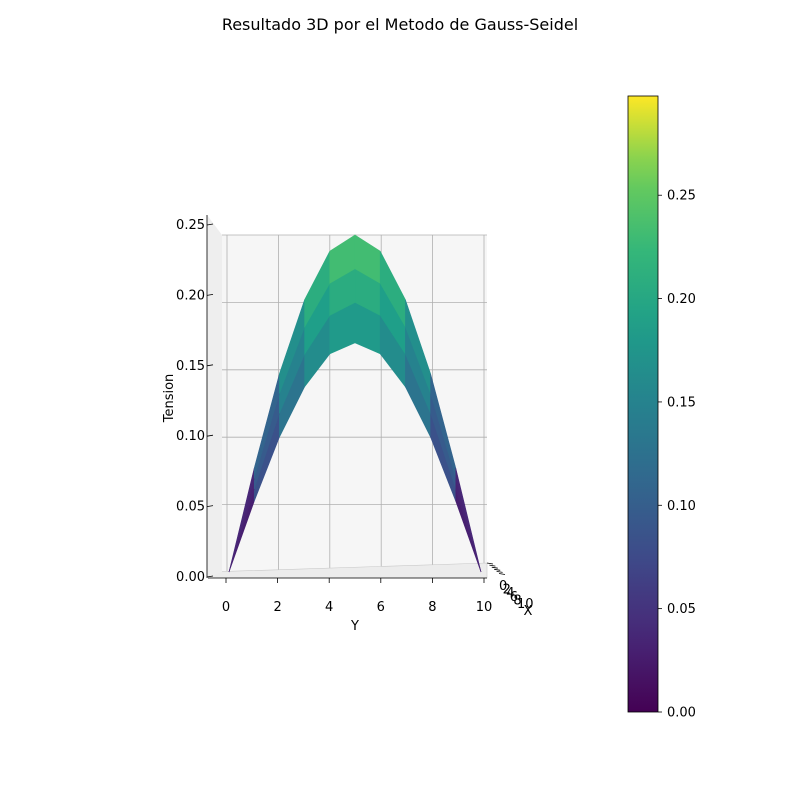 This screenshot has height=800, width=800. What do you see at coordinates (214, 396) in the screenshot?
I see `side-pane` at bounding box center [214, 396].